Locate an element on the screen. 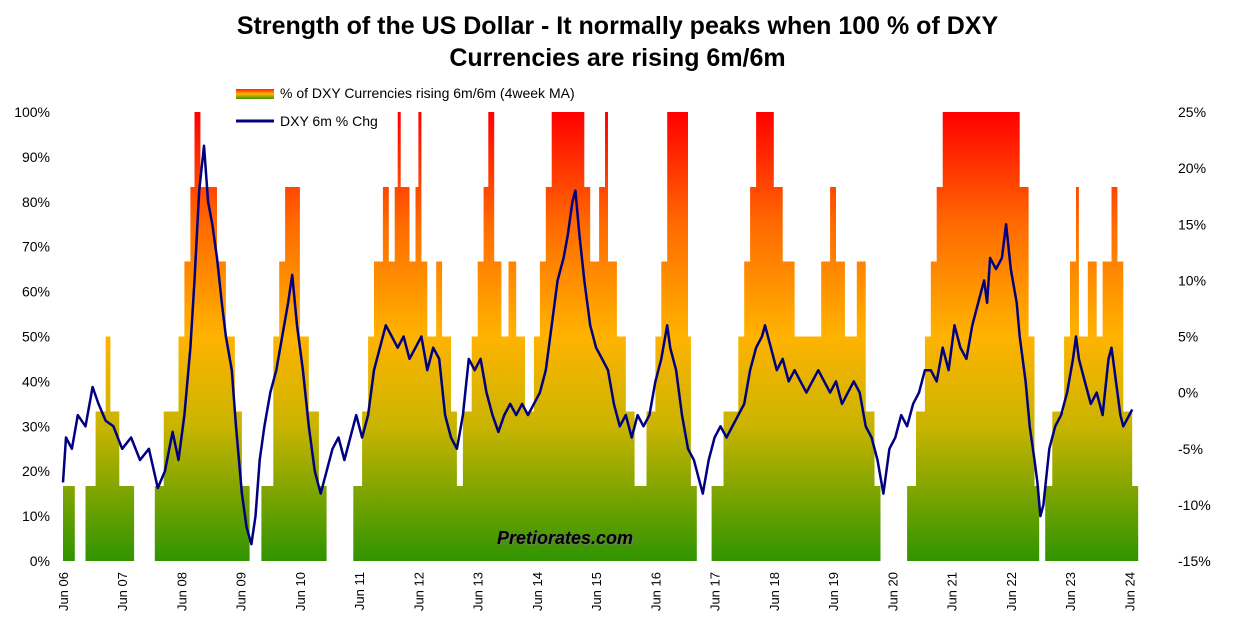 The image size is (1235, 641). left-tick-label: 70% is located at coordinates (36, 247).